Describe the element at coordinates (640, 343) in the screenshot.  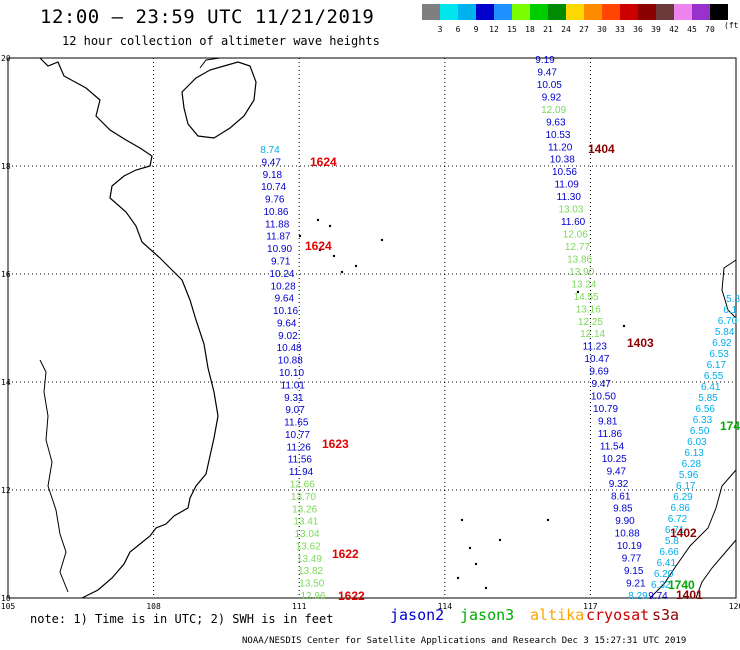
I see `pass-time-label: 1403` at that location.